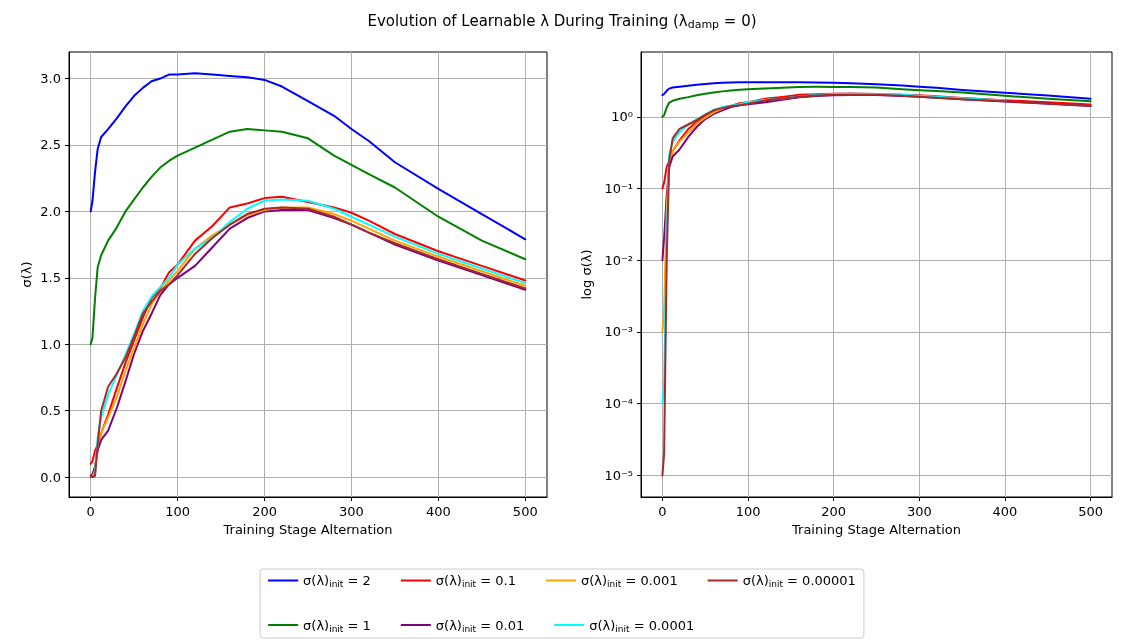 The image size is (1124, 644). Describe the element at coordinates (50, 411) in the screenshot. I see `y-tick-label: 0.5` at that location.